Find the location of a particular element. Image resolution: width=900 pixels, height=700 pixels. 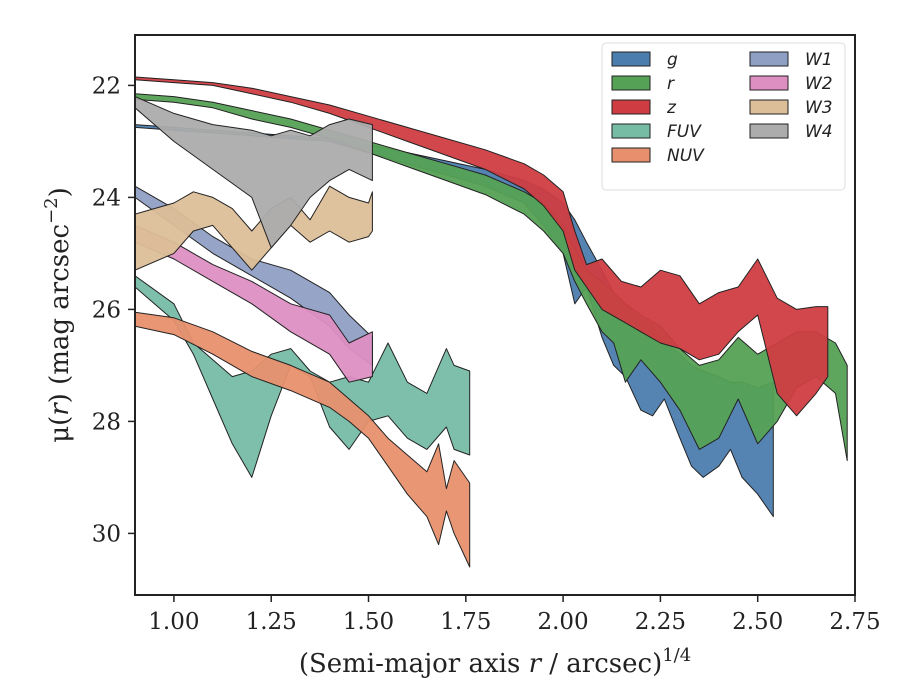

x-tick-label: 1.75 is located at coordinates (465, 622).